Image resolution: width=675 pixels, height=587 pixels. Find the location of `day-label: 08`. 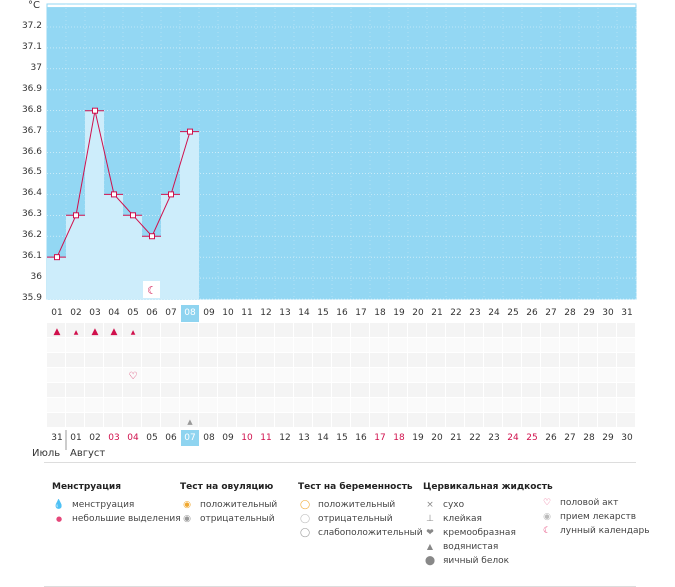

day-label: 08 is located at coordinates (190, 313).